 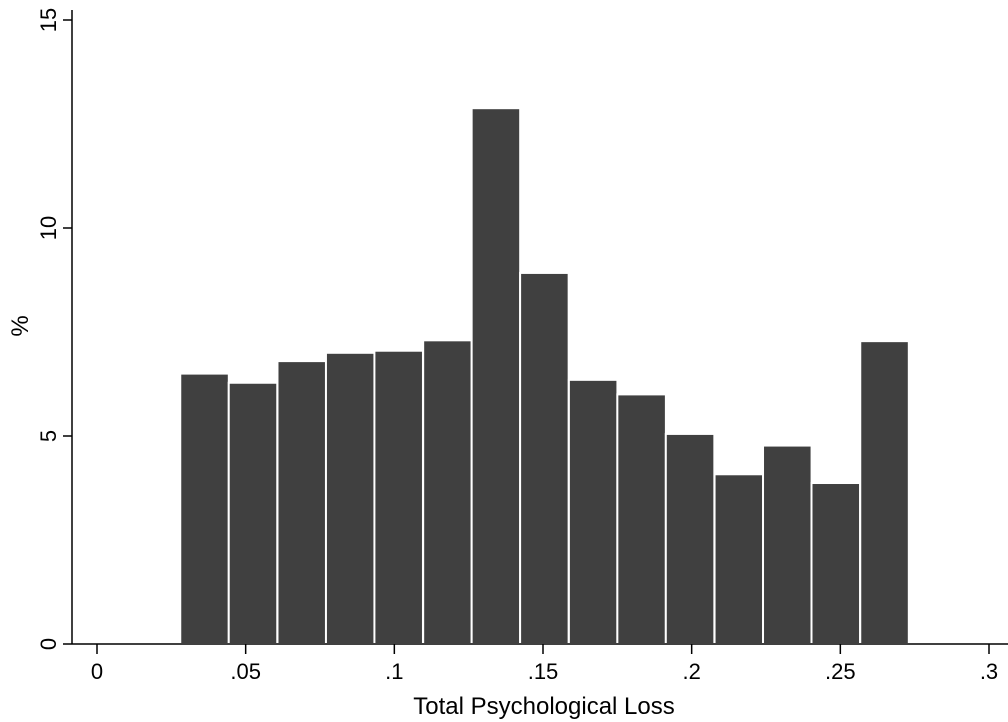 What do you see at coordinates (48, 644) in the screenshot?
I see `y-tick-label: 0` at bounding box center [48, 644].